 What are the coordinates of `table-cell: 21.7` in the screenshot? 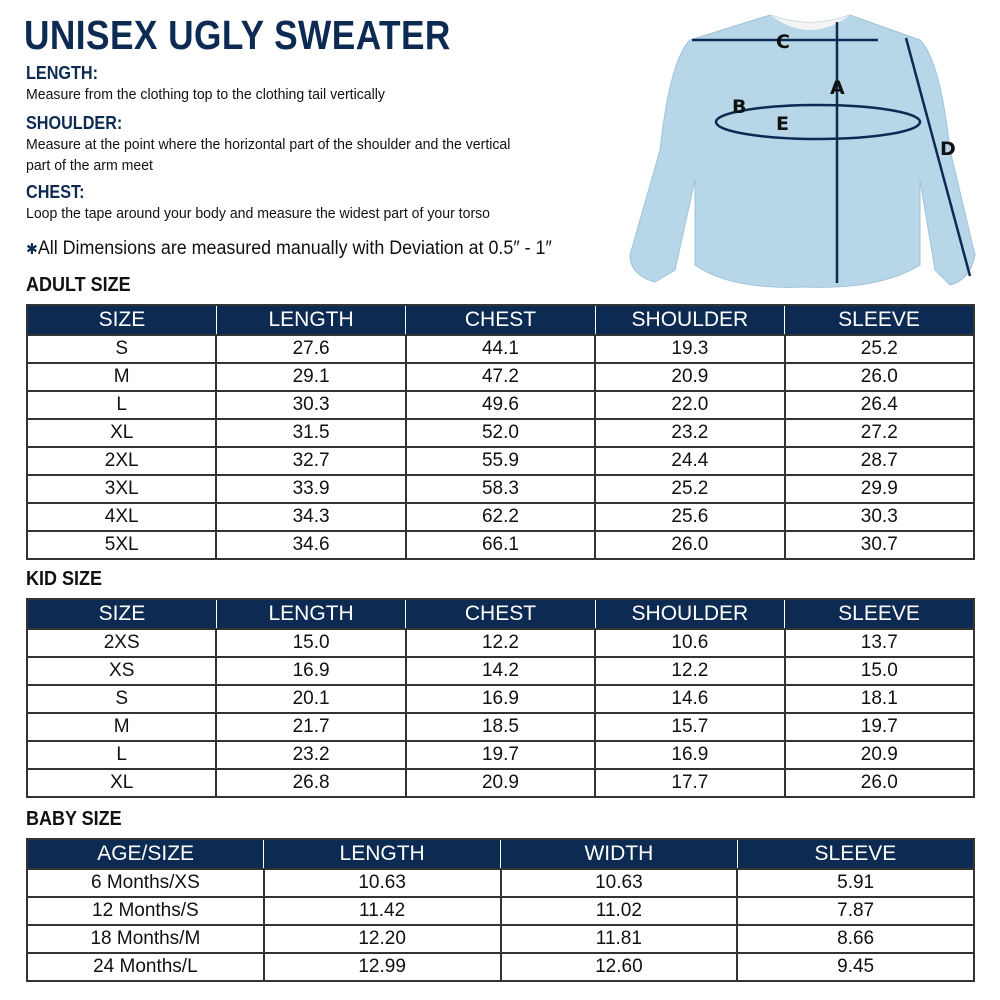 It's located at (311, 727).